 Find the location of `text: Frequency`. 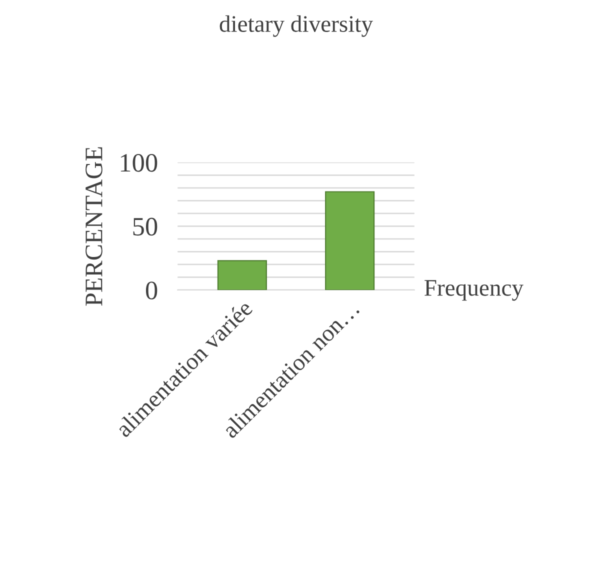

text: Frequency is located at coordinates (474, 290).